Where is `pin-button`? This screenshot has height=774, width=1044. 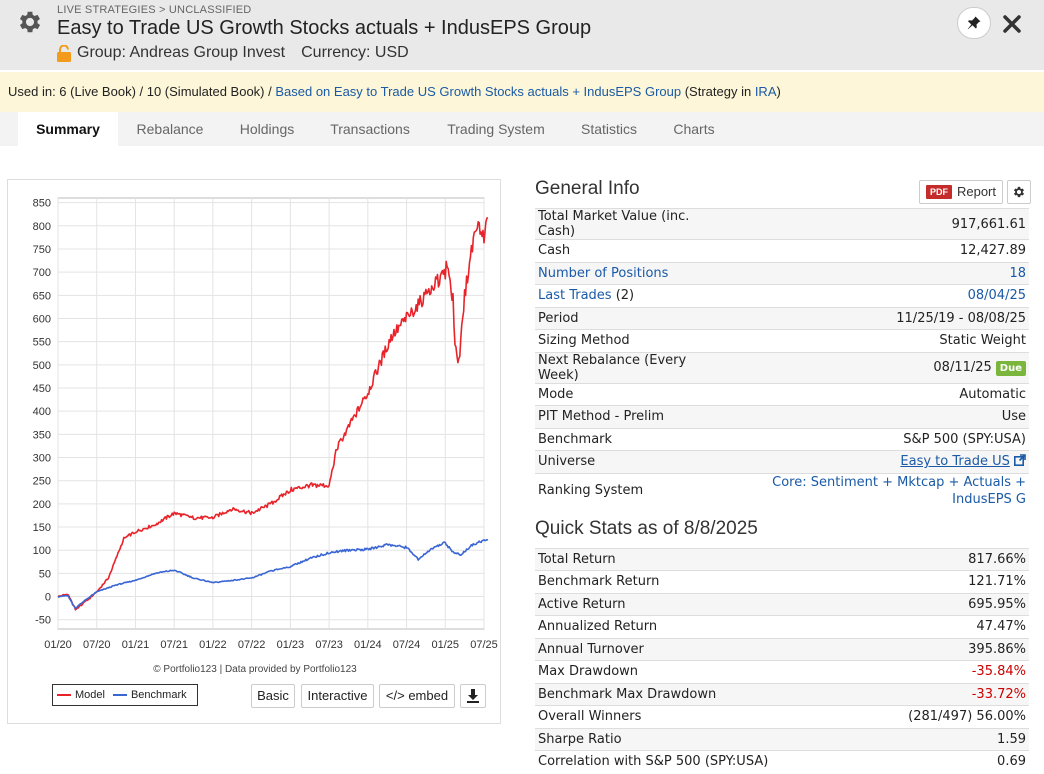
pin-button is located at coordinates (974, 23).